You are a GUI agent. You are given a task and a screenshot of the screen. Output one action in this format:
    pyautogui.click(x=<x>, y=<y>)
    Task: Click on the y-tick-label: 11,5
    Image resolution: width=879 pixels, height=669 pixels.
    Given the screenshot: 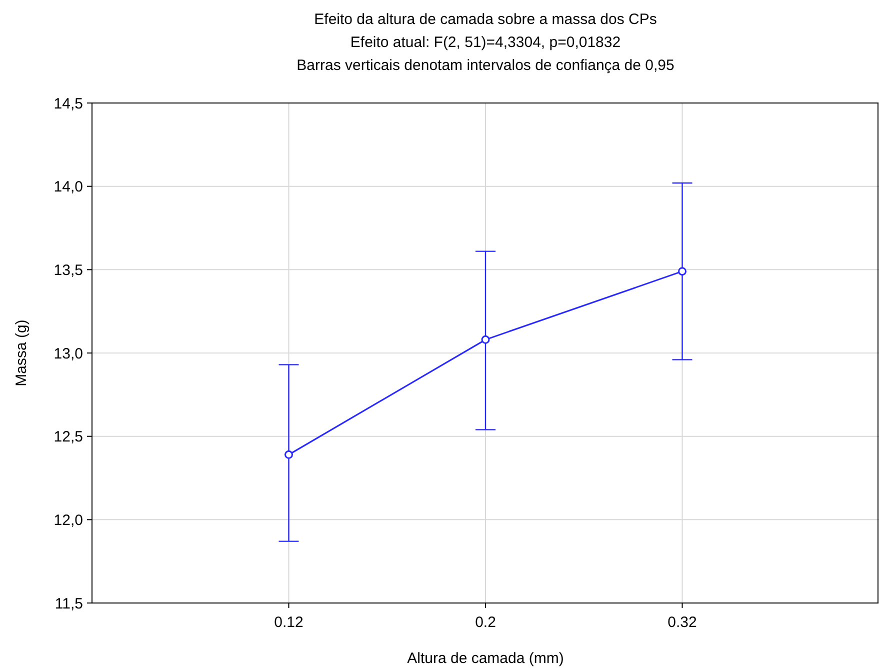 What is the action you would take?
    pyautogui.click(x=68, y=603)
    